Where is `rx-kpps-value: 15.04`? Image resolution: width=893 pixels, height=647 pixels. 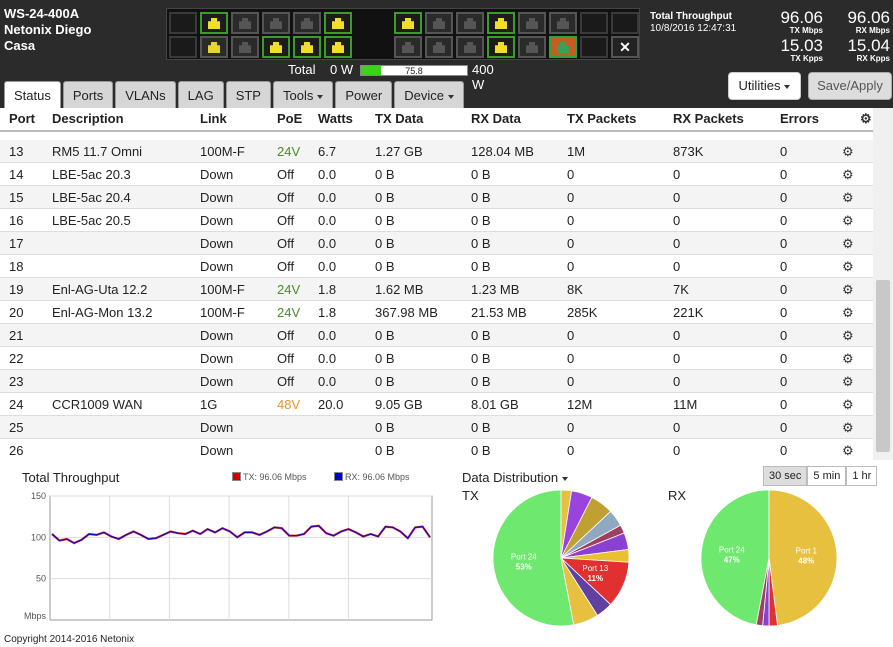 rx-kpps-value: 15.04 is located at coordinates (868, 45).